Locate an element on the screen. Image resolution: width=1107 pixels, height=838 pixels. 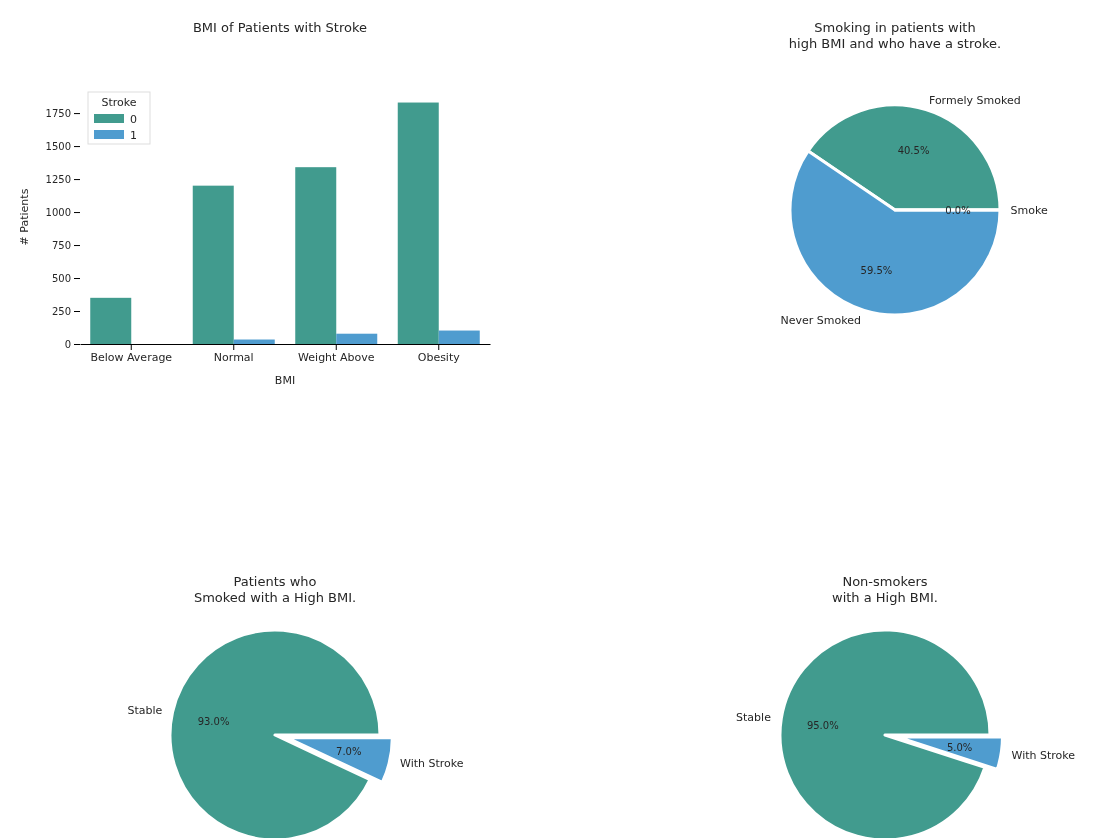
x-tick-label: Below Average is located at coordinates (131, 357).